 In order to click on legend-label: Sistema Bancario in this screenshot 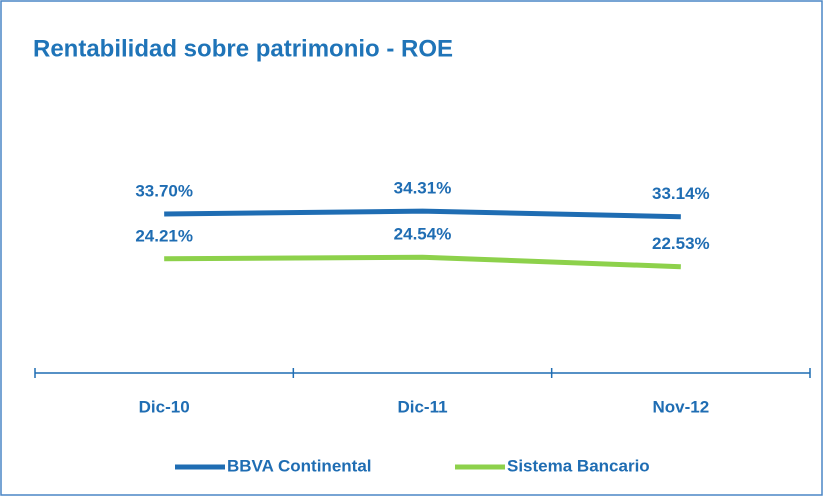, I will do `click(578, 465)`.